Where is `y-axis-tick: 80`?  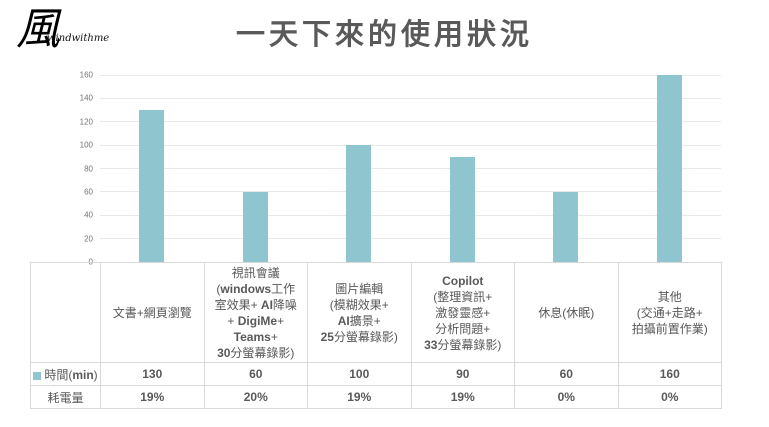 y-axis-tick: 80 is located at coordinates (88, 168).